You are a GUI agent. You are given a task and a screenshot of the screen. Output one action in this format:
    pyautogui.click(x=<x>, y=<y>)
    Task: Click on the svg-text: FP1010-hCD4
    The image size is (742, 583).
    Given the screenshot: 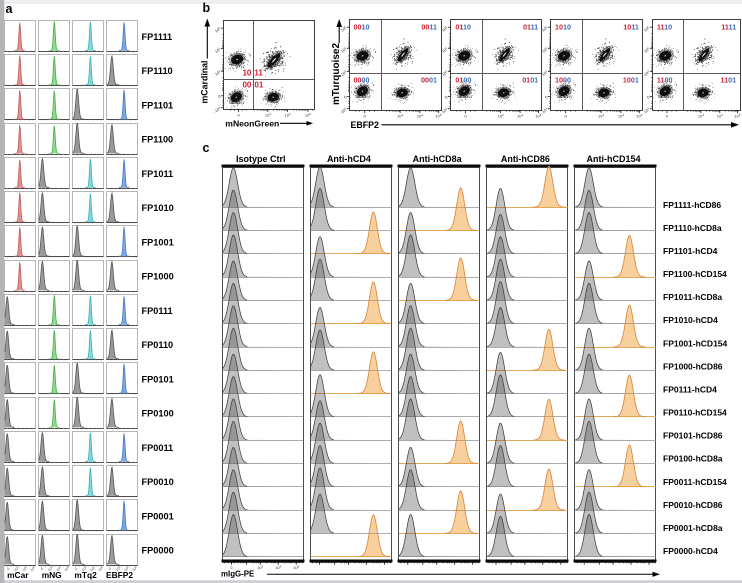 What is the action you would take?
    pyautogui.click(x=690, y=320)
    